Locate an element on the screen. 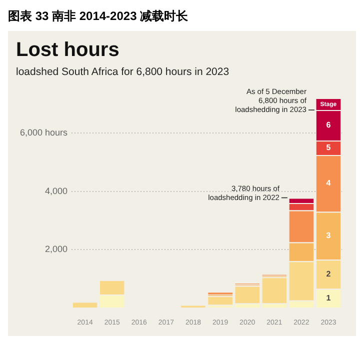 This screenshot has width=364, height=347. series-label: 6 is located at coordinates (329, 125).